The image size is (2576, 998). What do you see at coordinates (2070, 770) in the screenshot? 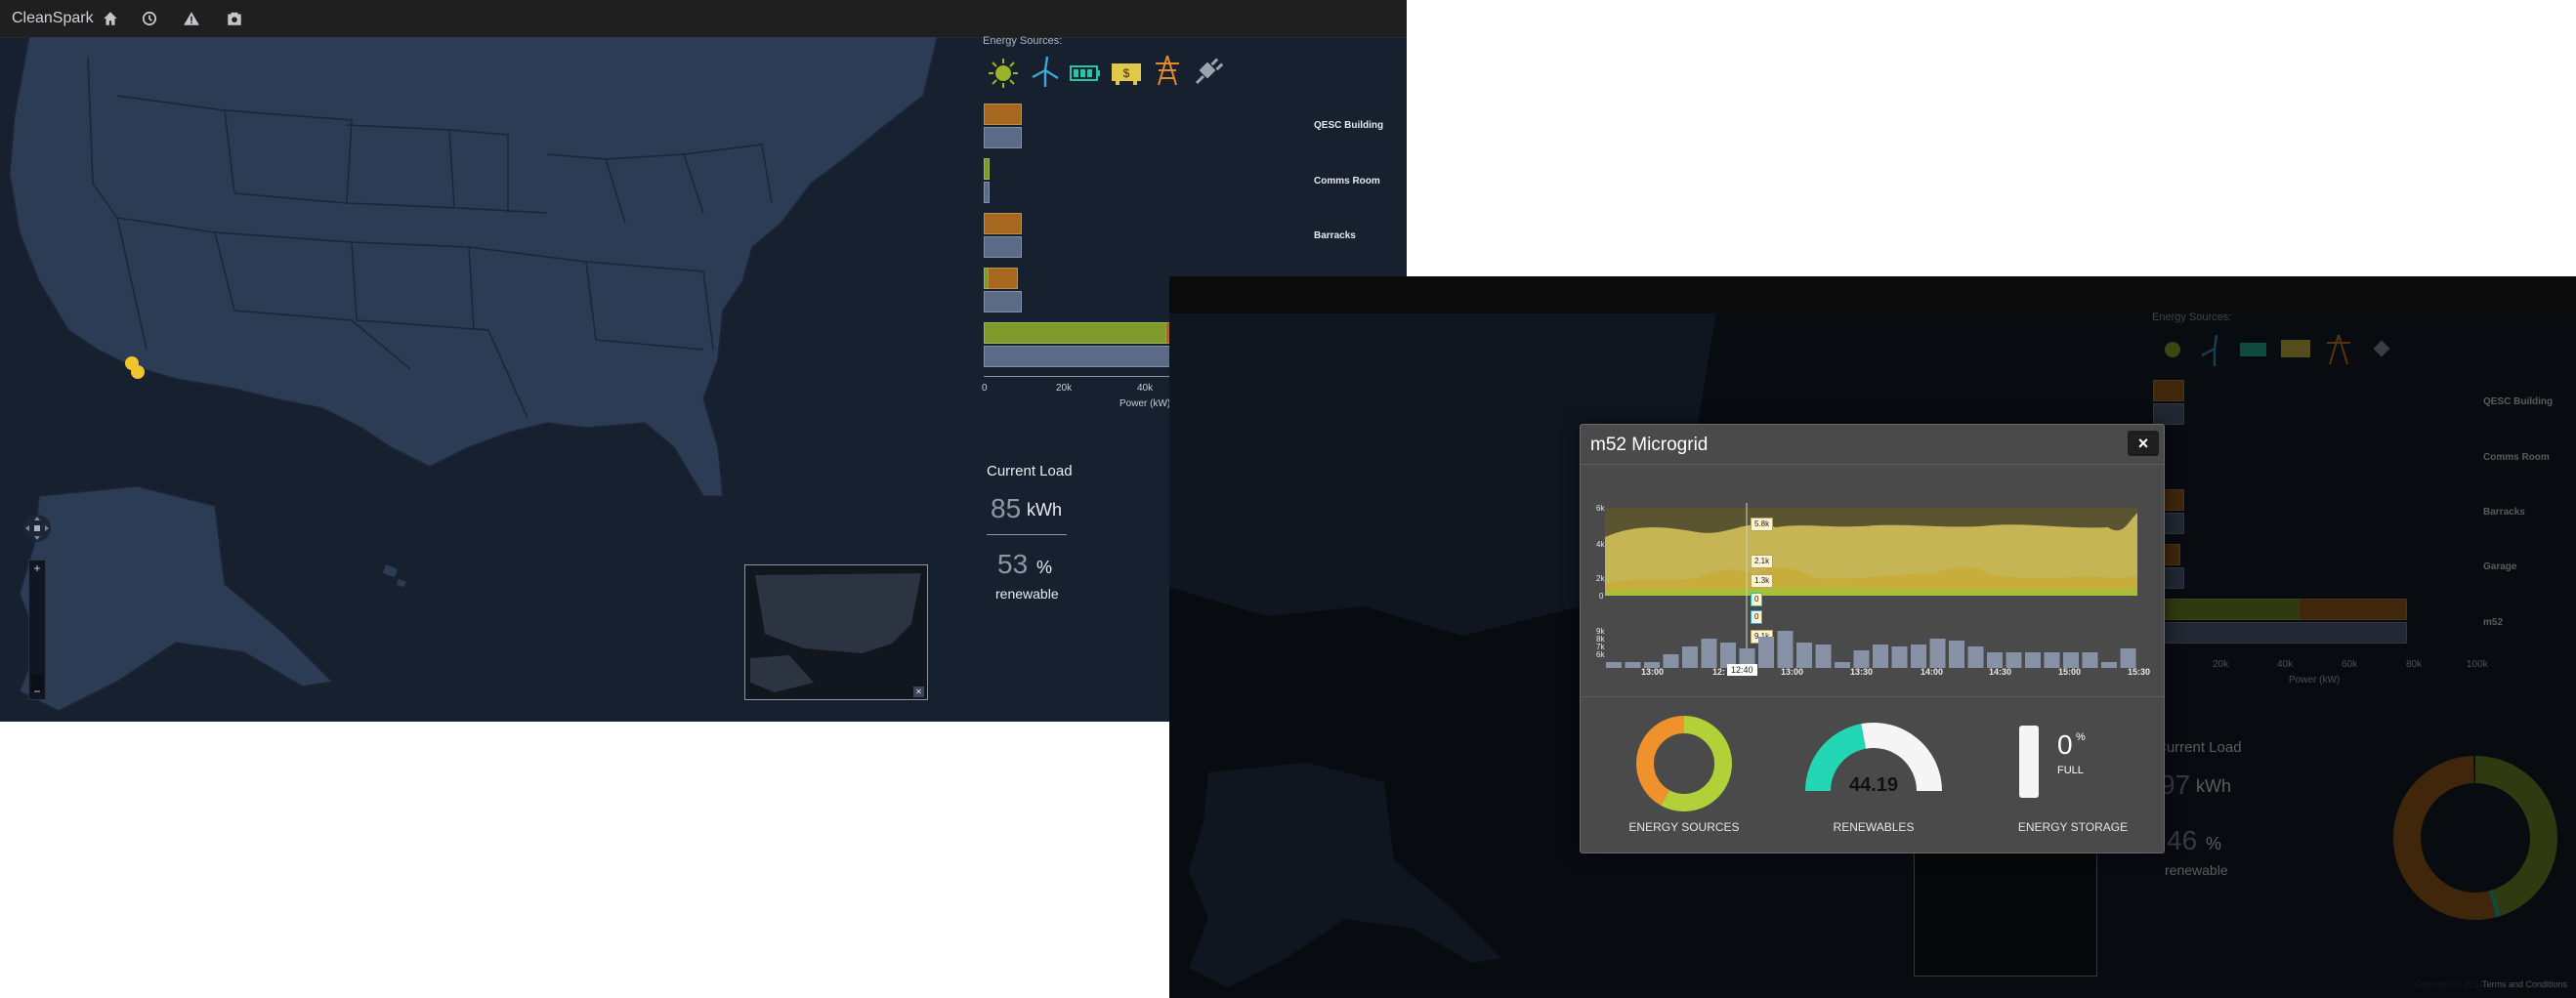
I see `storage-state: FULL` at bounding box center [2070, 770].